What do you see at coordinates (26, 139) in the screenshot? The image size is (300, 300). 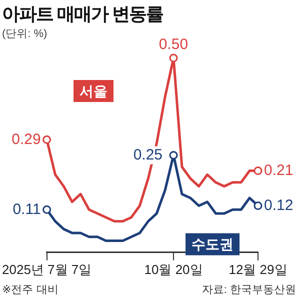 I see `data-label: 0.29` at bounding box center [26, 139].